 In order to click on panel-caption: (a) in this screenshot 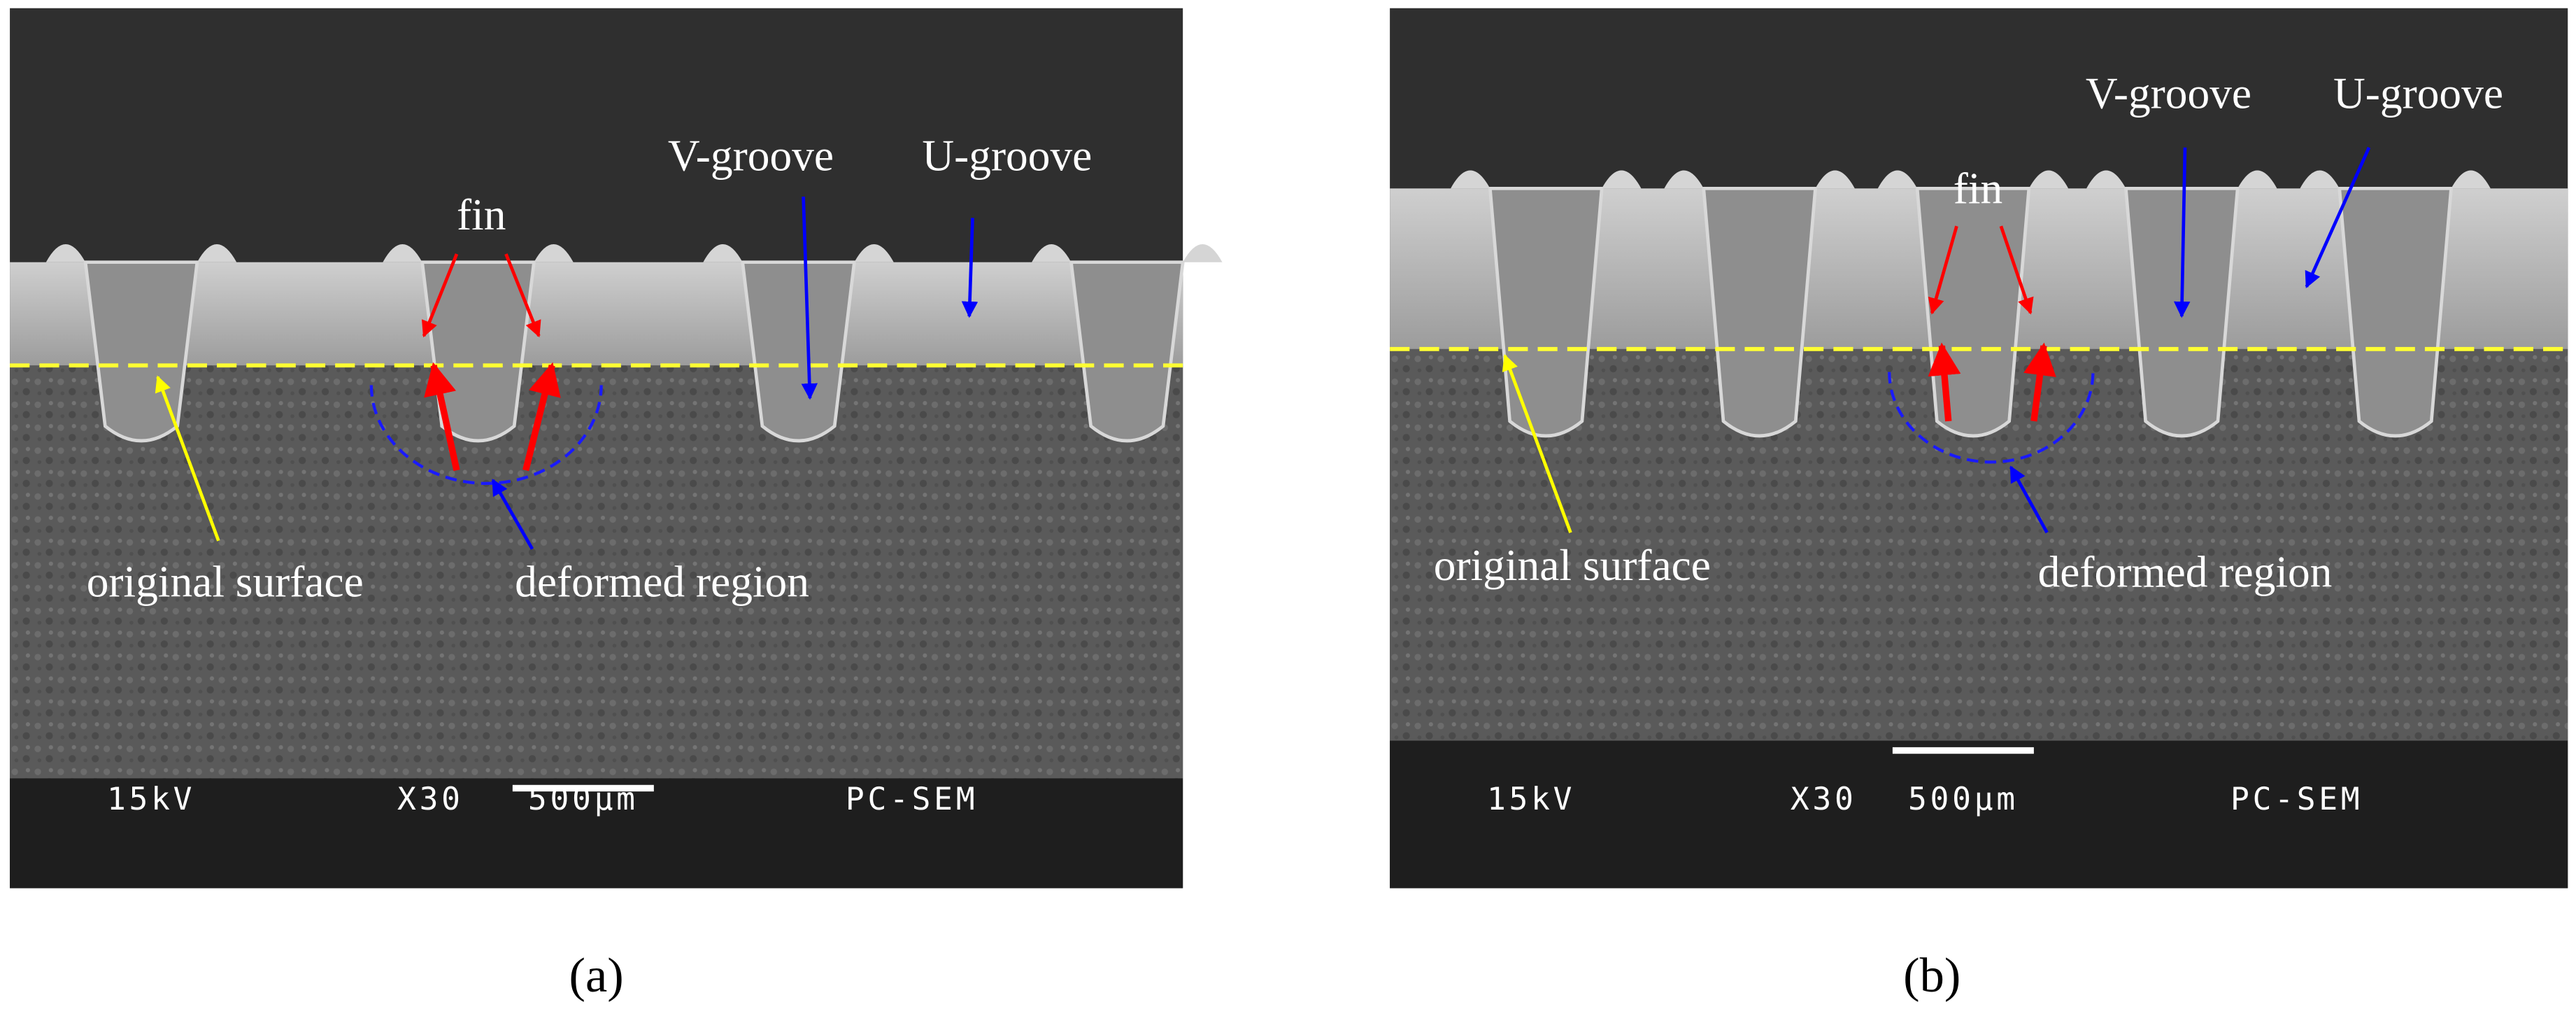, I will do `click(596, 975)`.